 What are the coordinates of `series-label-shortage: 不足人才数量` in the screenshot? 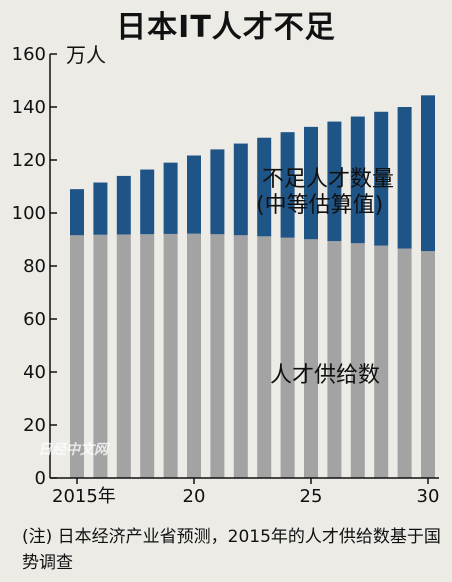 It's located at (328, 179).